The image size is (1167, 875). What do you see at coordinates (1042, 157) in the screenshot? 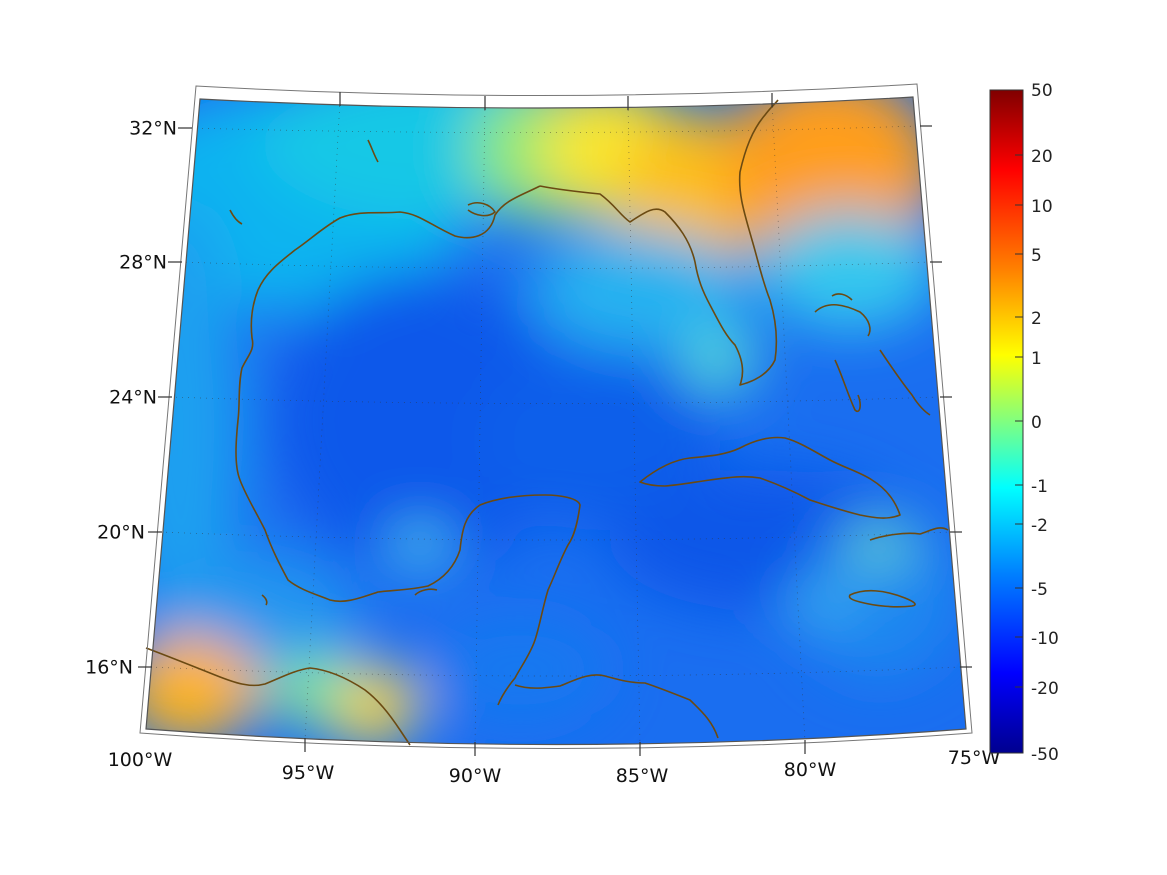
I see `colorbar-label-20: 20` at bounding box center [1042, 157].